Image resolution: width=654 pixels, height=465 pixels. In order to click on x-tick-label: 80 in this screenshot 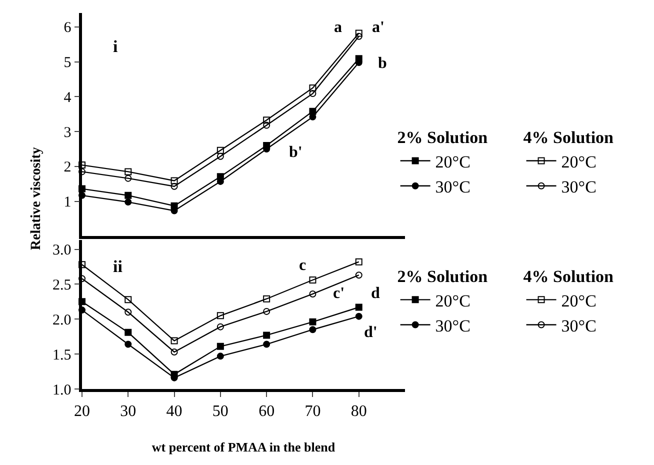, I will do `click(358, 411)`.